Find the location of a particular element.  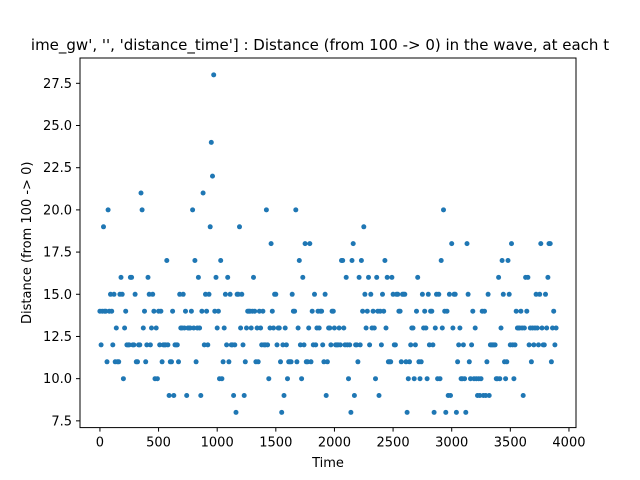

y-tick-label: 20.0 is located at coordinates (57, 210).